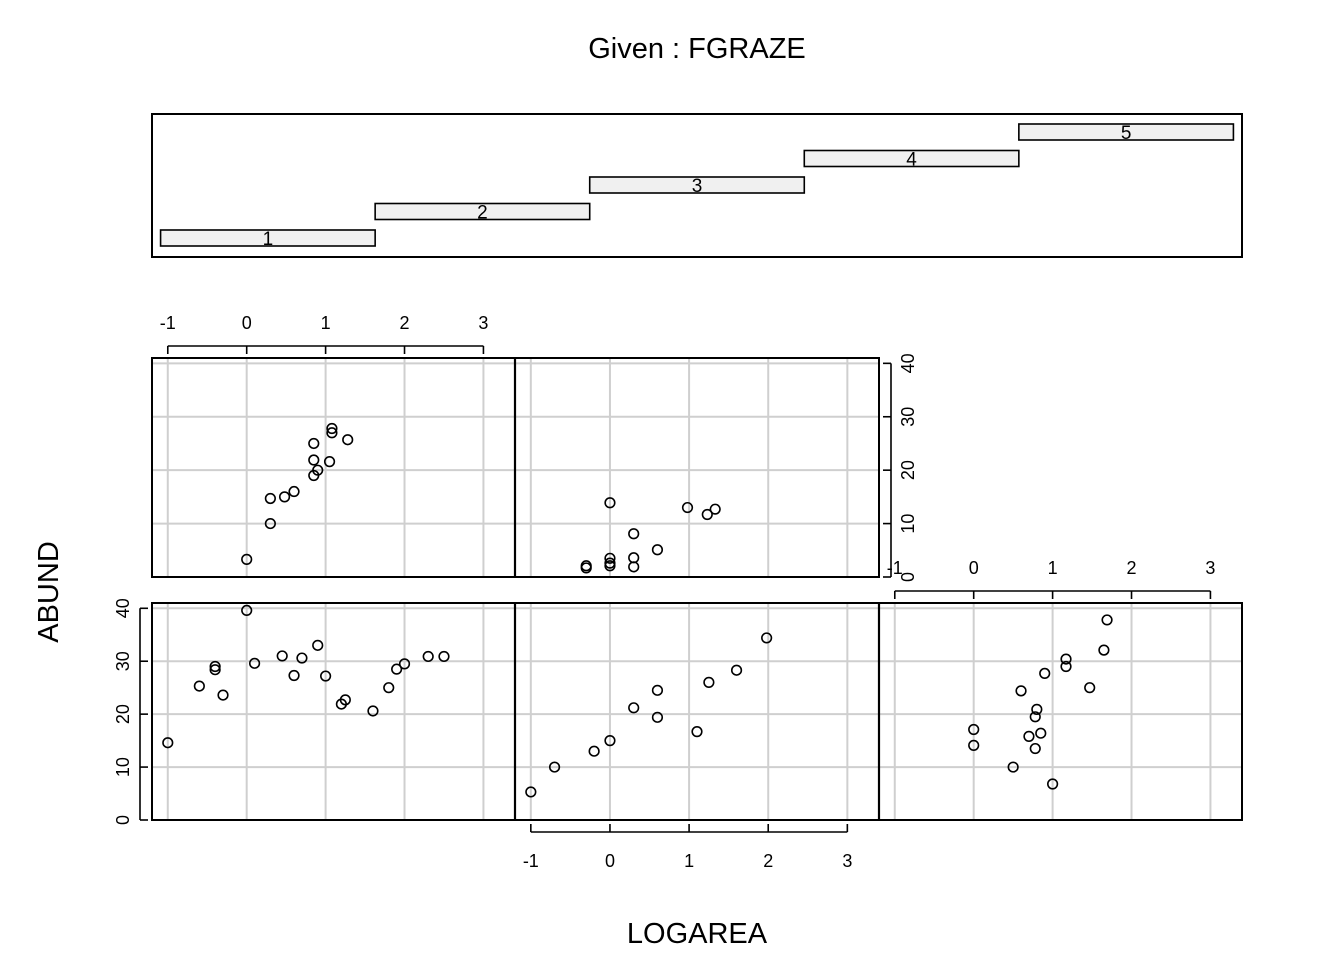 This screenshot has height=960, width=1344. I want to click on y-axis-label: ABUND, so click(49, 592).